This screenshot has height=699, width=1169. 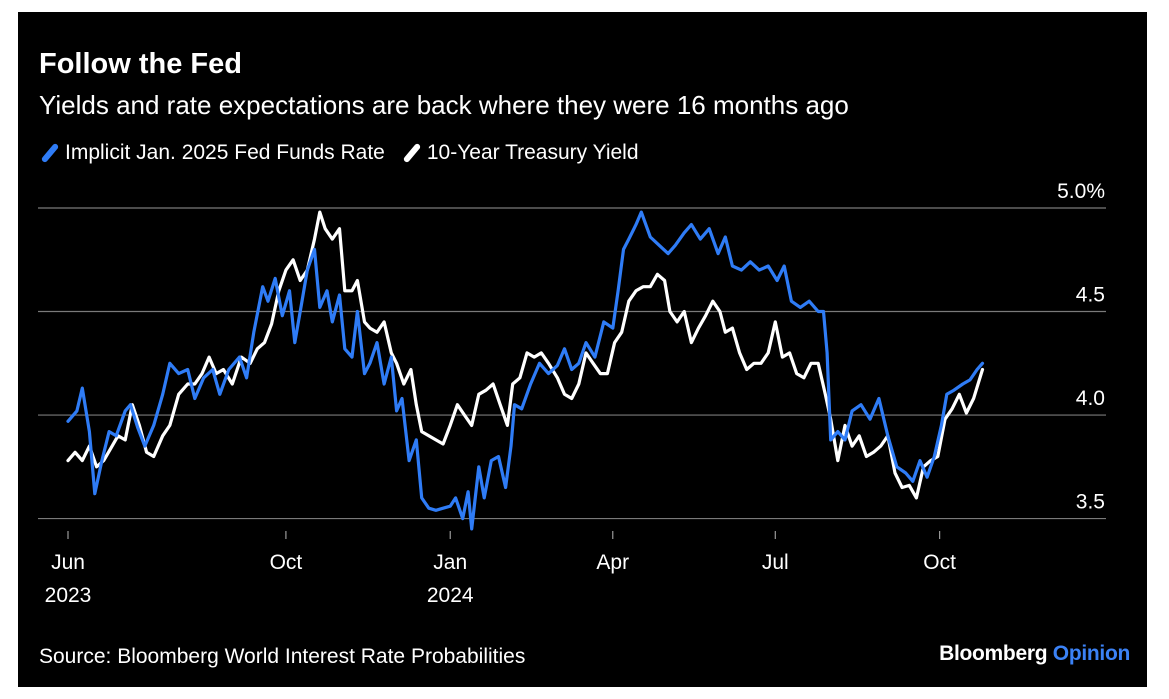 I want to click on legend-item-fed-funds: Implicit Jan. 2025 Fed Funds Rate, so click(x=212, y=153).